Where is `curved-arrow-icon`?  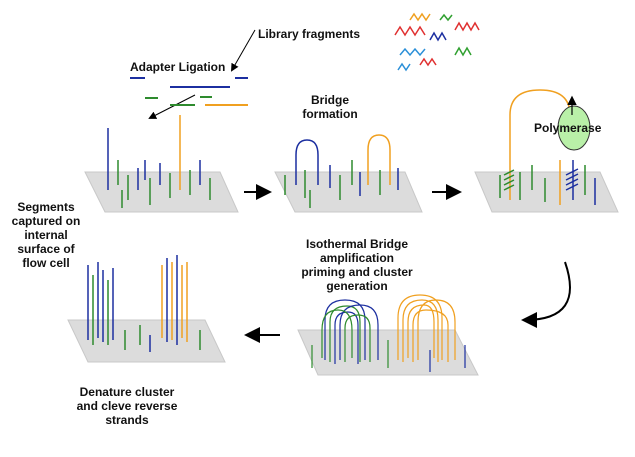 curved-arrow-icon is located at coordinates (546, 294).